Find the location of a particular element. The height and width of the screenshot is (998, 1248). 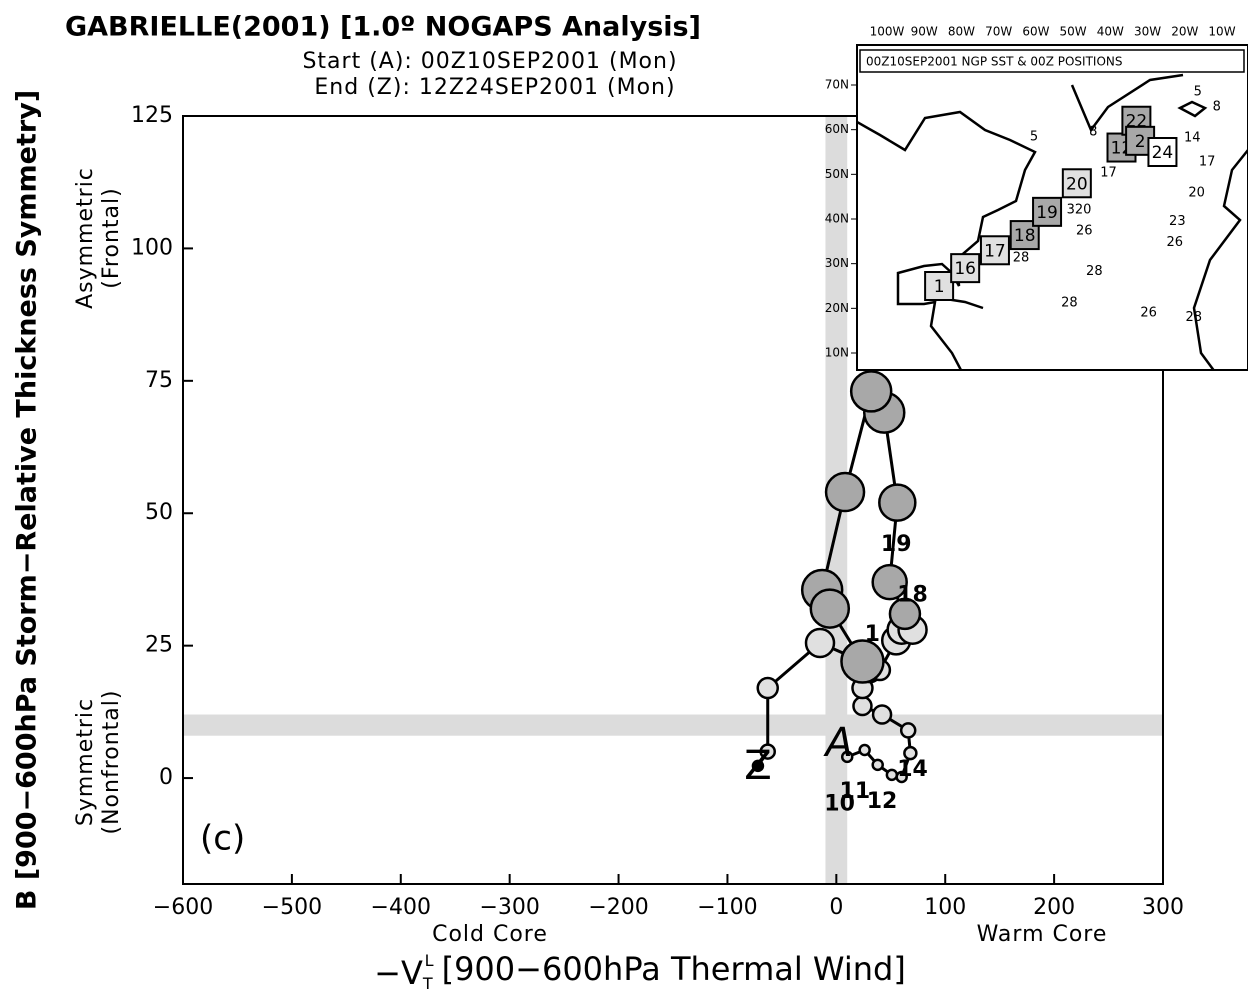

lon-tick-label: 60W is located at coordinates (1035, 32).